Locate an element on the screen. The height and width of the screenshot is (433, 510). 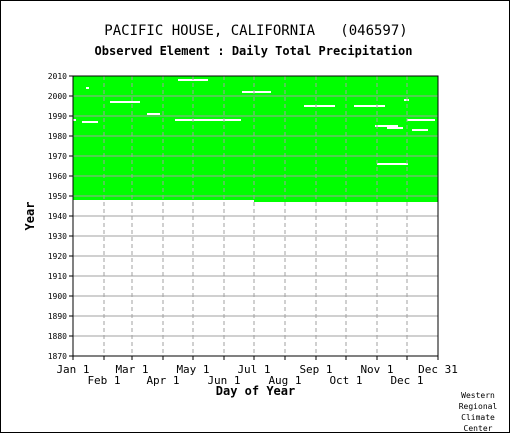
x-tick-label: Dec 31 is located at coordinates (438, 369).